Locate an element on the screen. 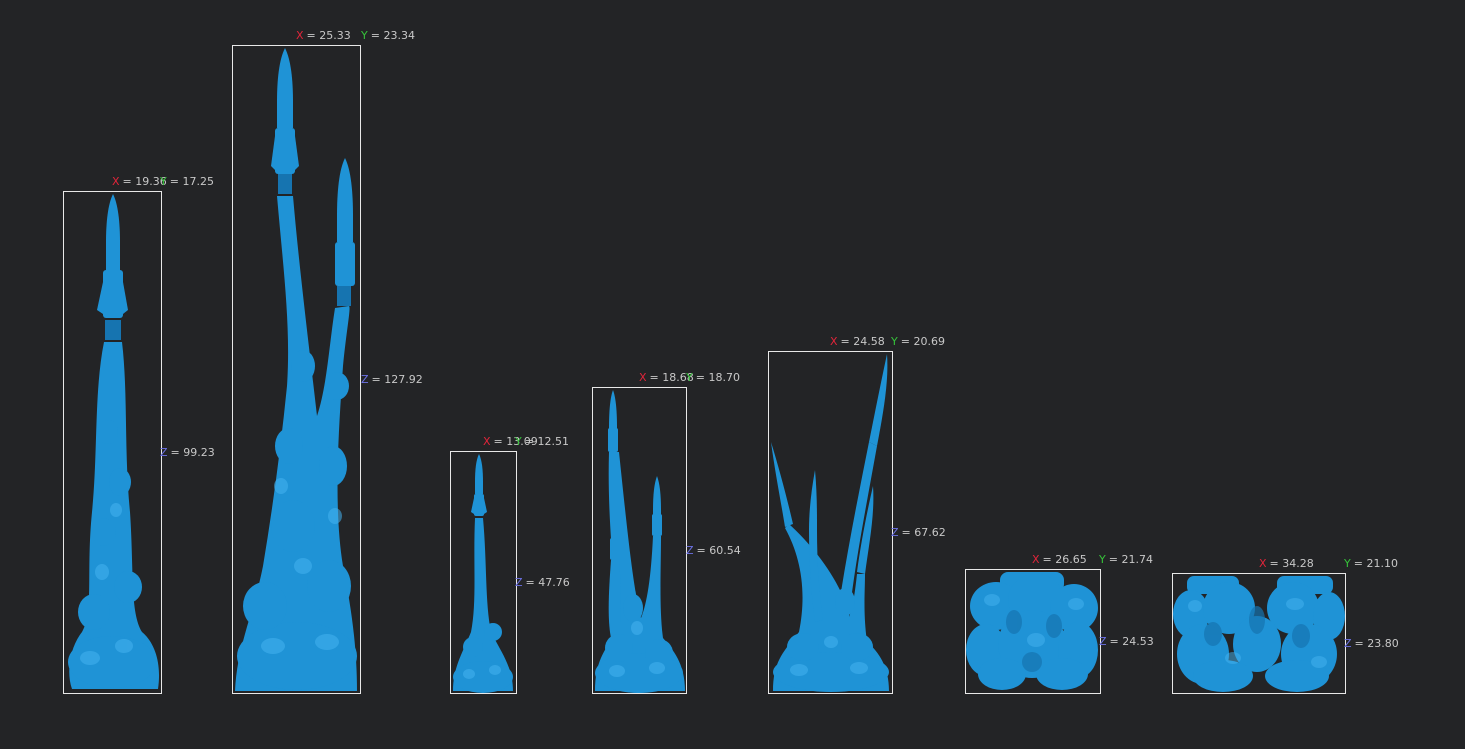 Image resolution: width=1465 pixels, height=749 pixels. dim-y-model-2: Y = 23.34 is located at coordinates (388, 36).